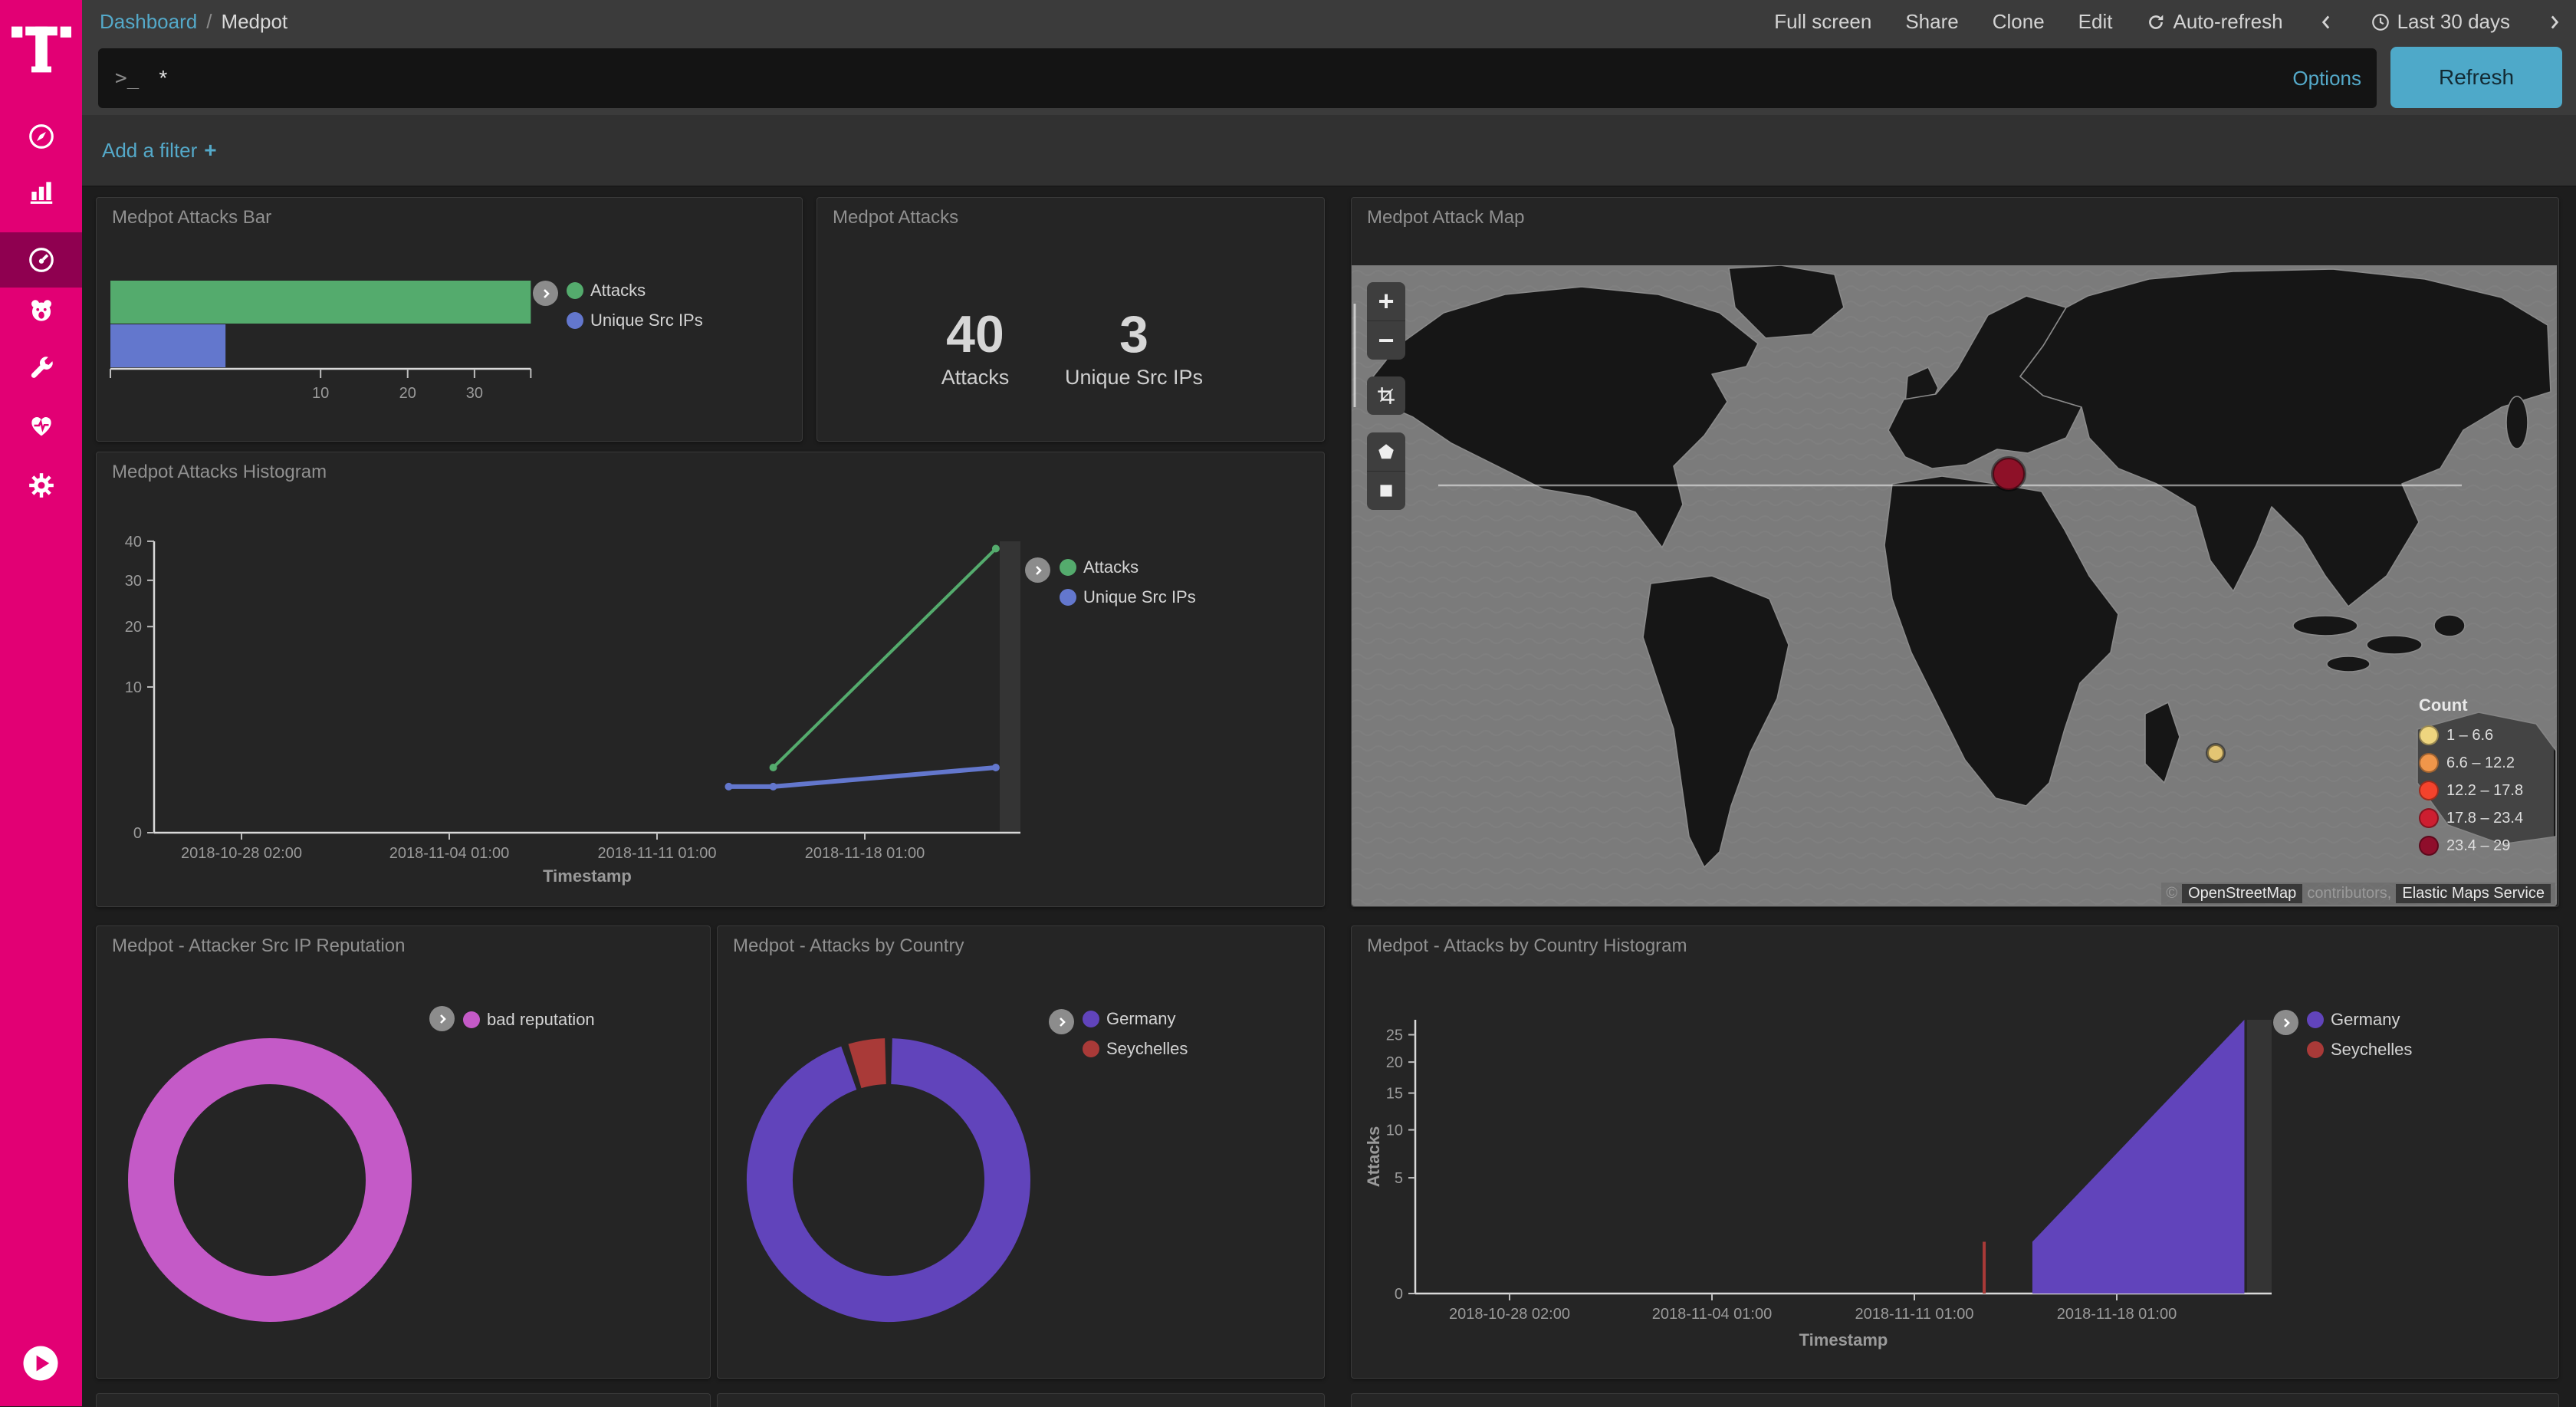  What do you see at coordinates (1955, 1400) in the screenshot?
I see `panel-stub` at bounding box center [1955, 1400].